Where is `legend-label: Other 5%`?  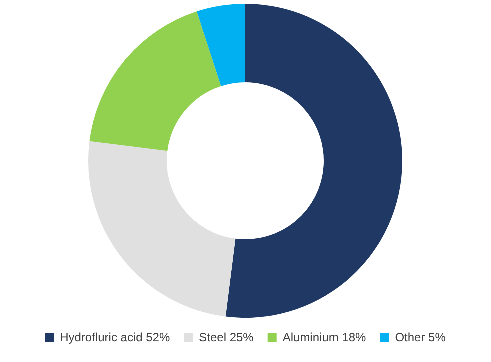 legend-label: Other 5% is located at coordinates (420, 337).